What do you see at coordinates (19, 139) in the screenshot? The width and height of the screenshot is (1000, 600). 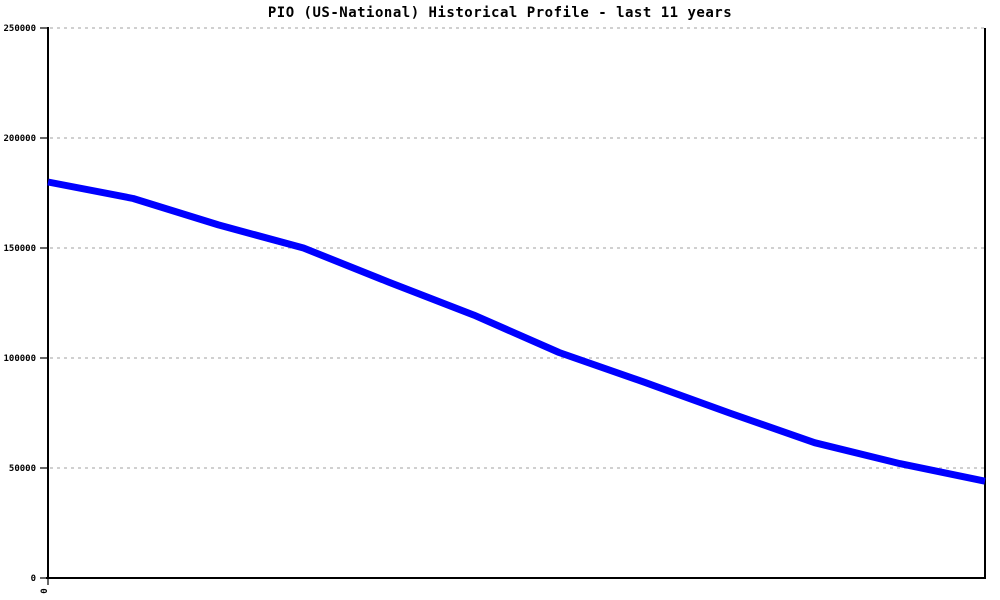 I see `y-tick-label: 200000` at bounding box center [19, 139].